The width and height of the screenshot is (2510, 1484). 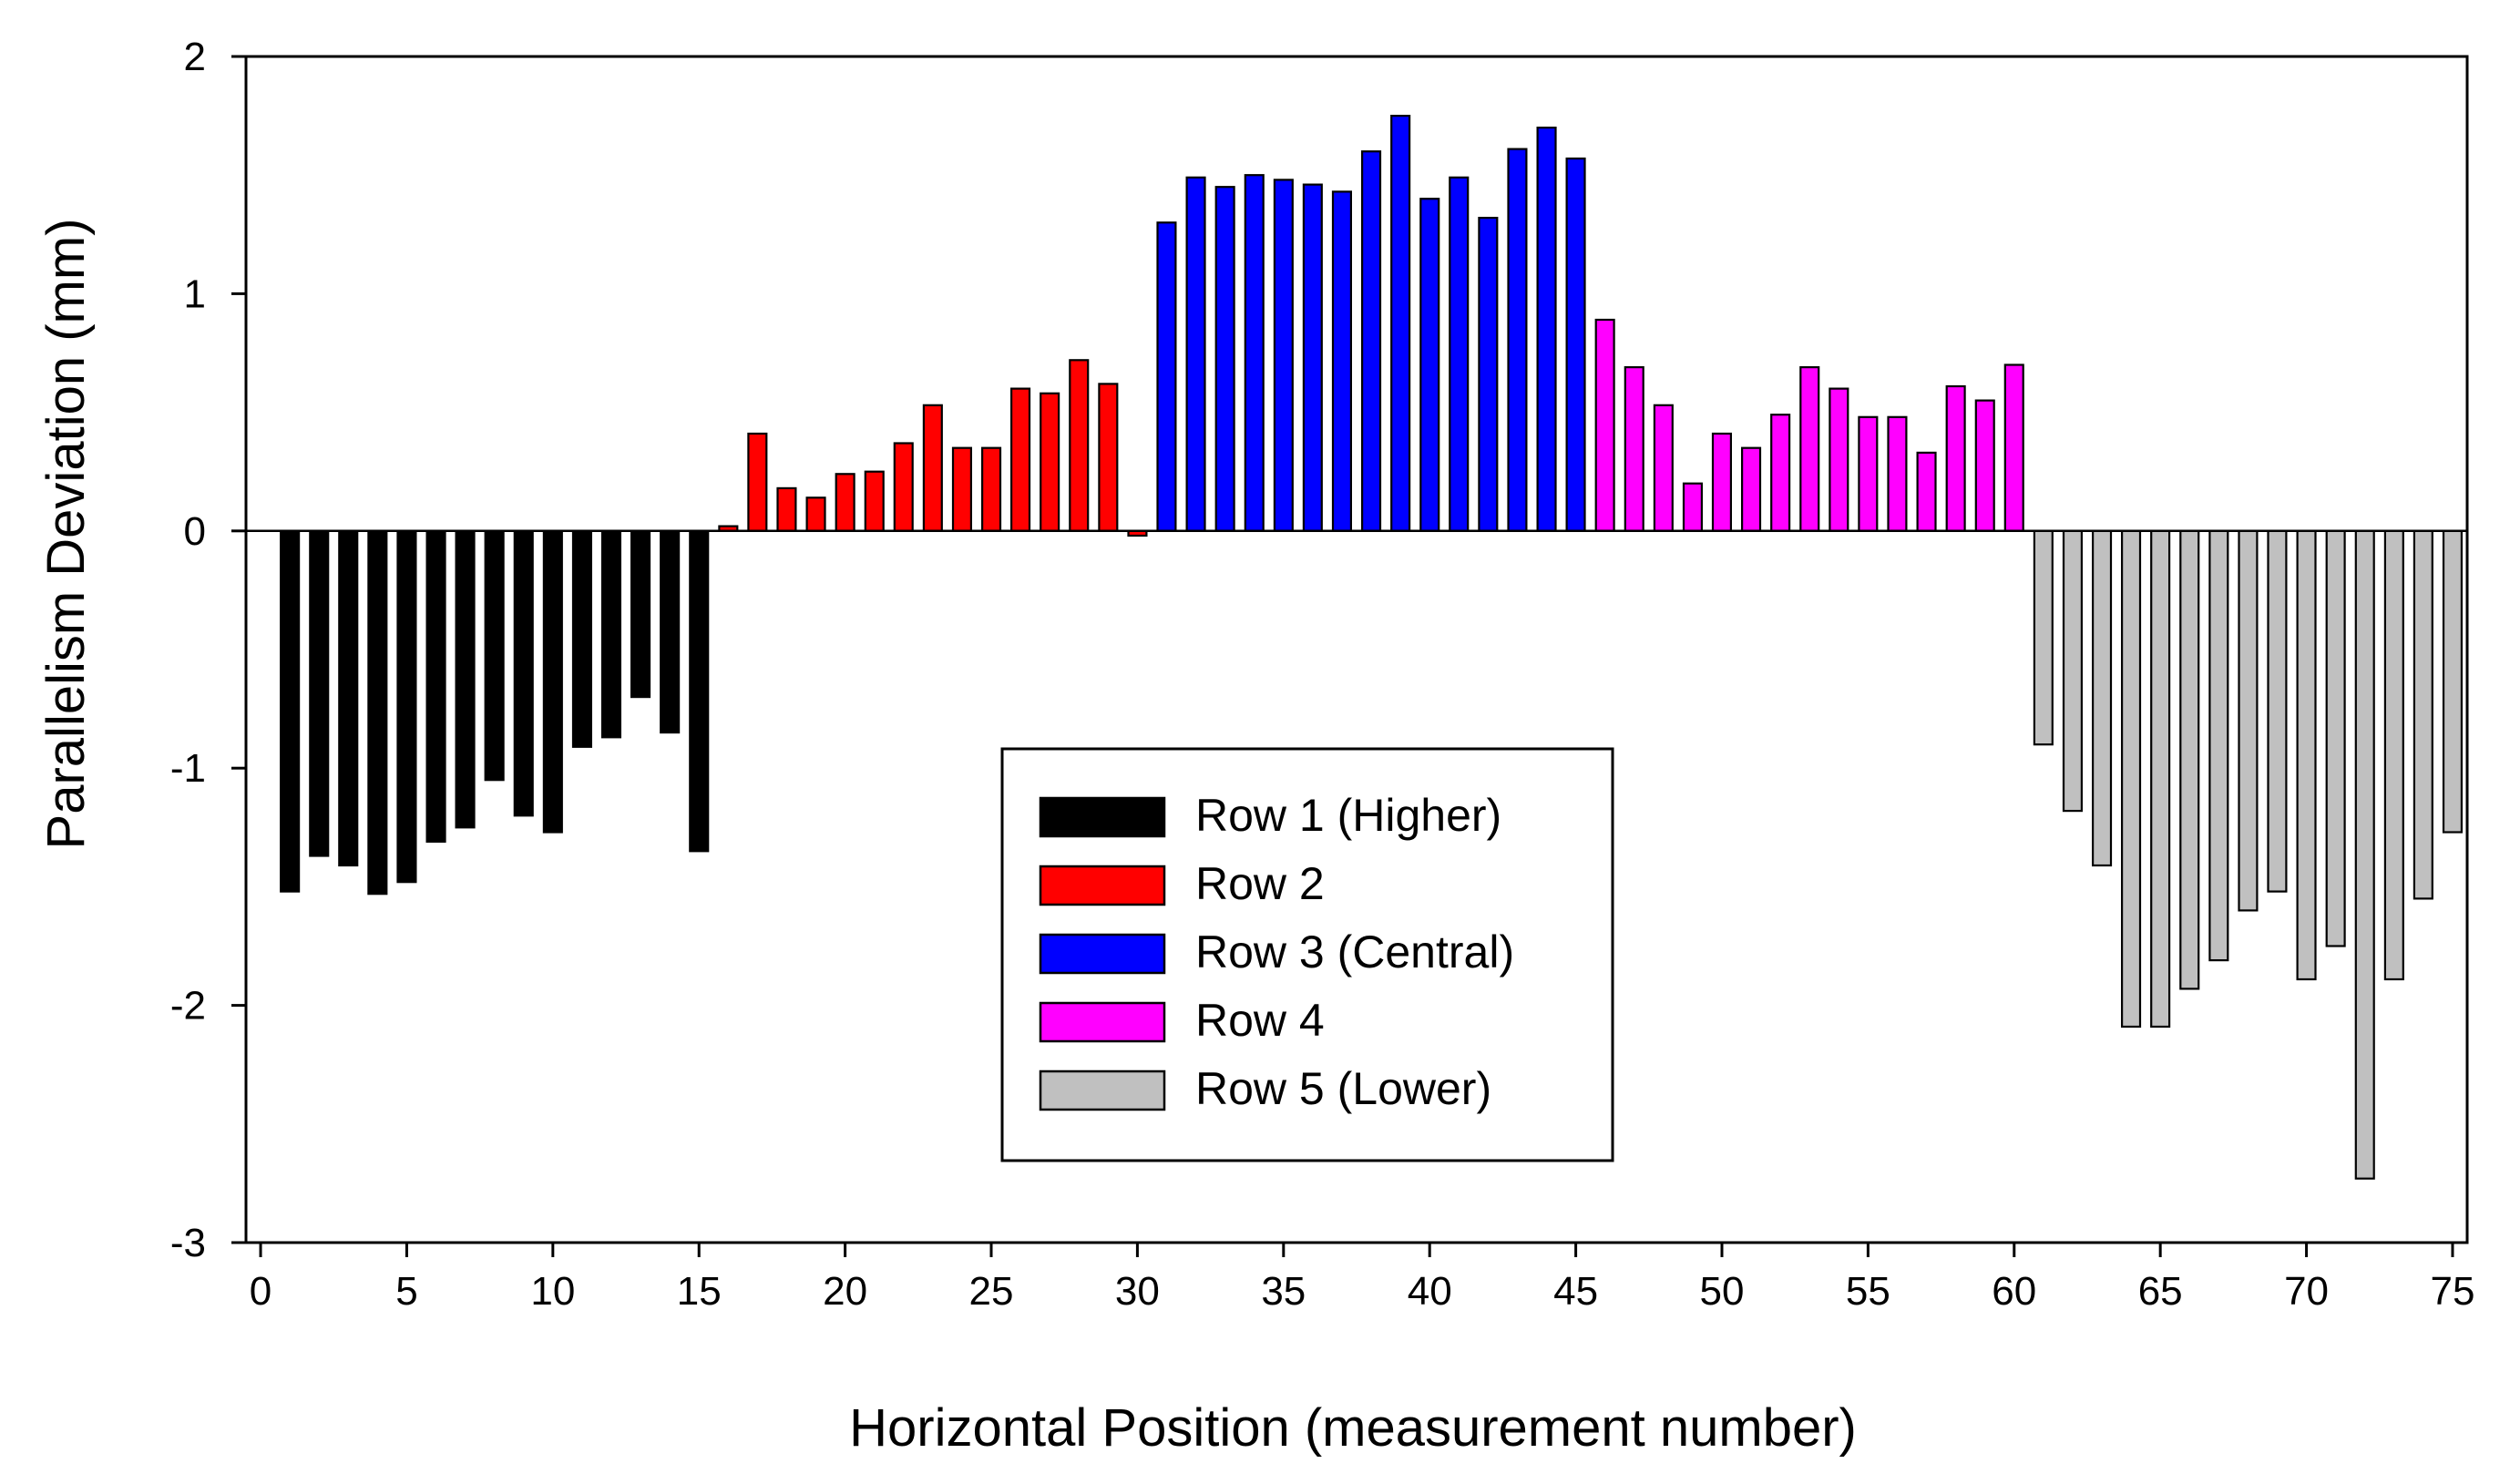 I want to click on legend-label-1: Row 1 (Higher), so click(x=1348, y=815).